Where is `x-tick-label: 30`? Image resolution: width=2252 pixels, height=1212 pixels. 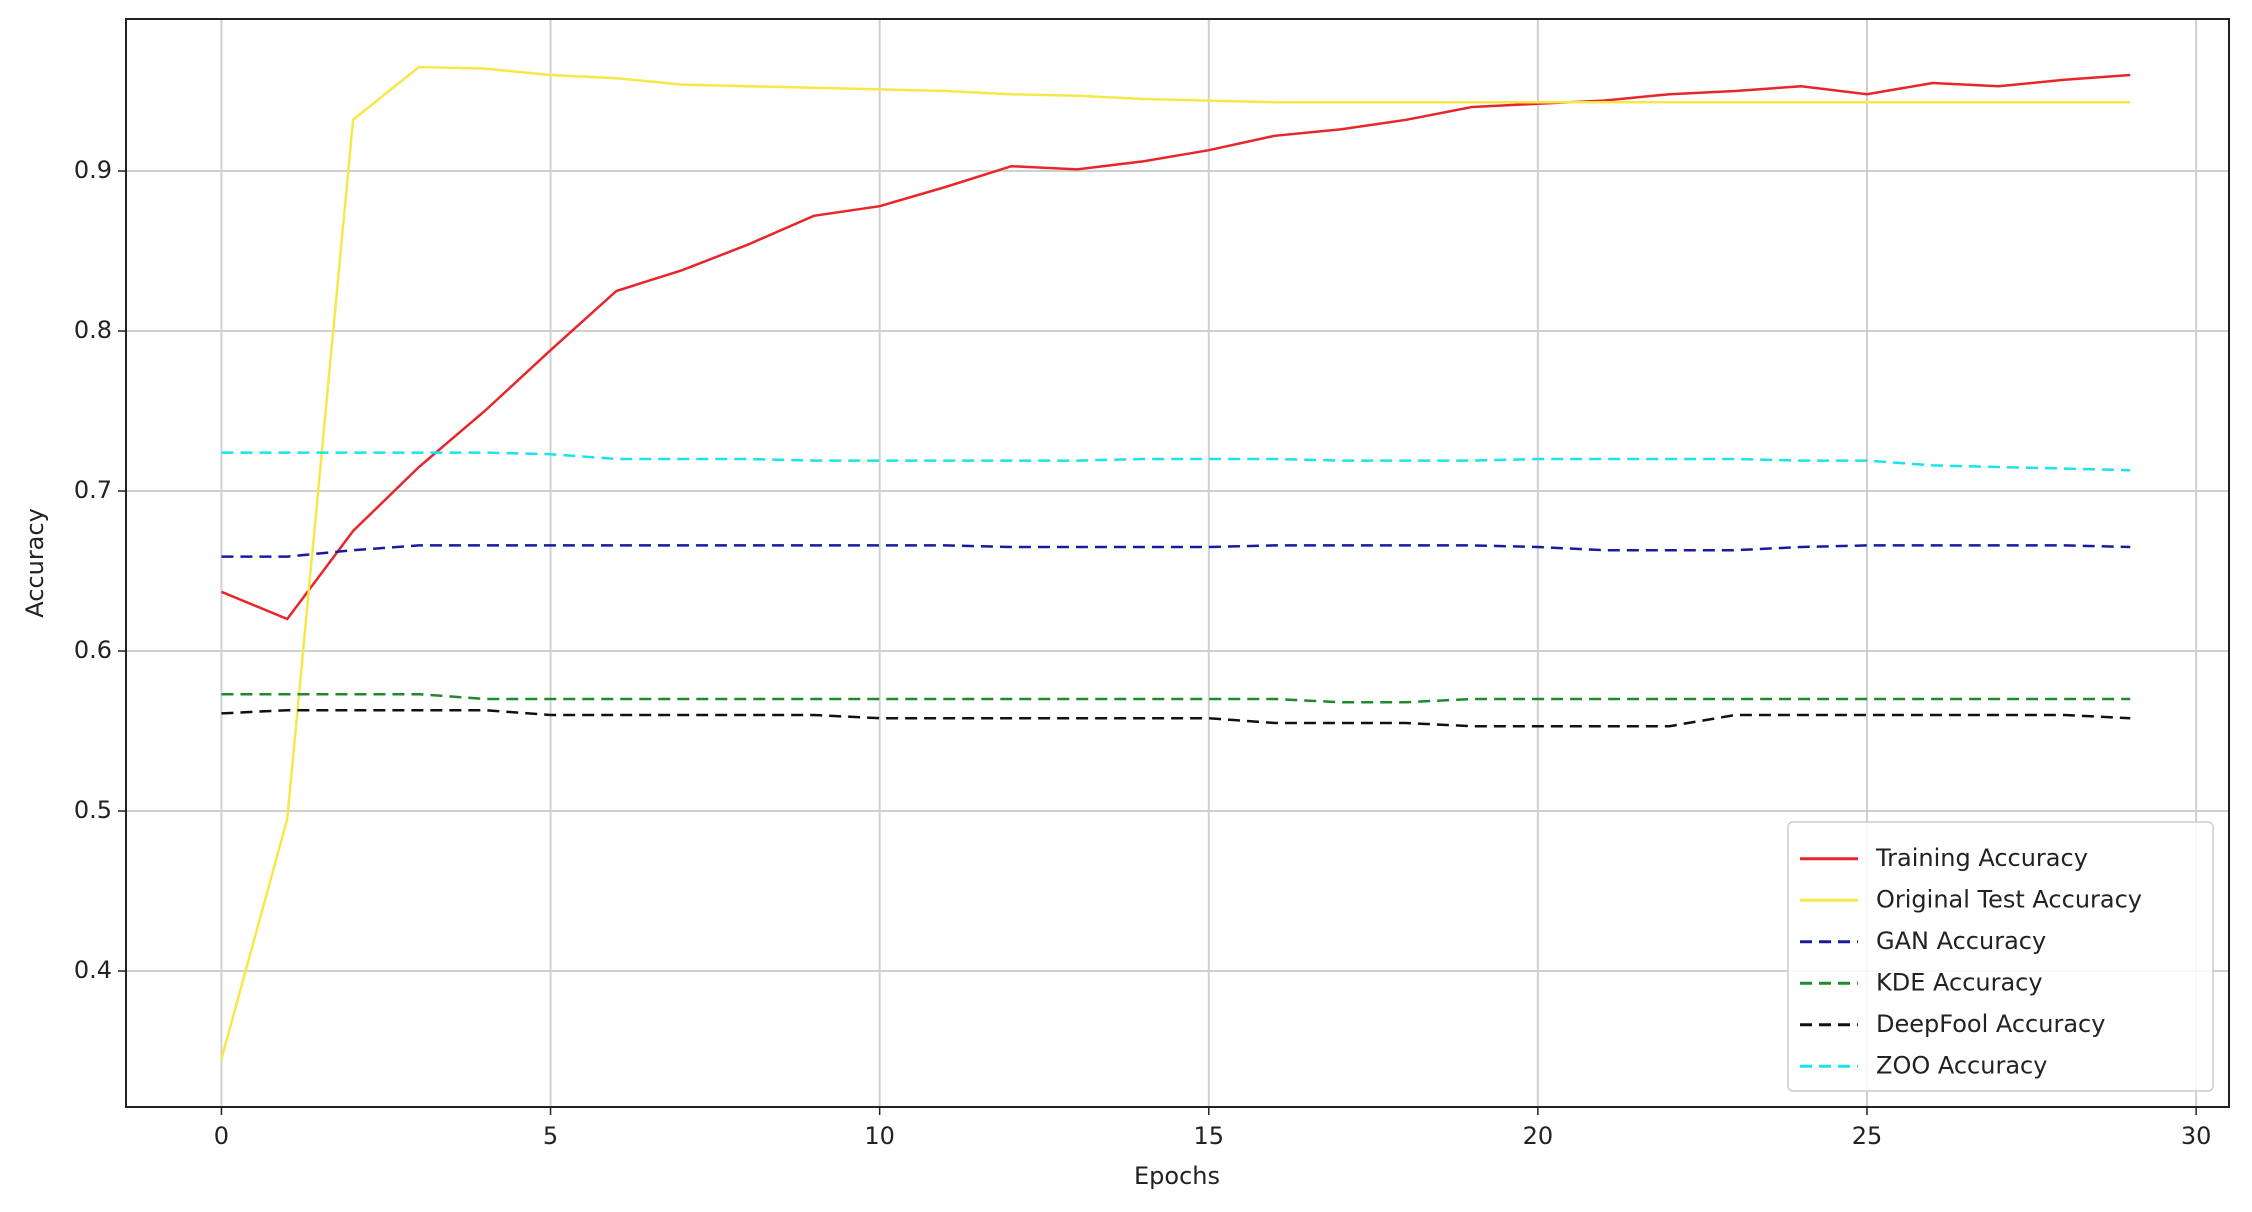 x-tick-label: 30 is located at coordinates (2196, 1136).